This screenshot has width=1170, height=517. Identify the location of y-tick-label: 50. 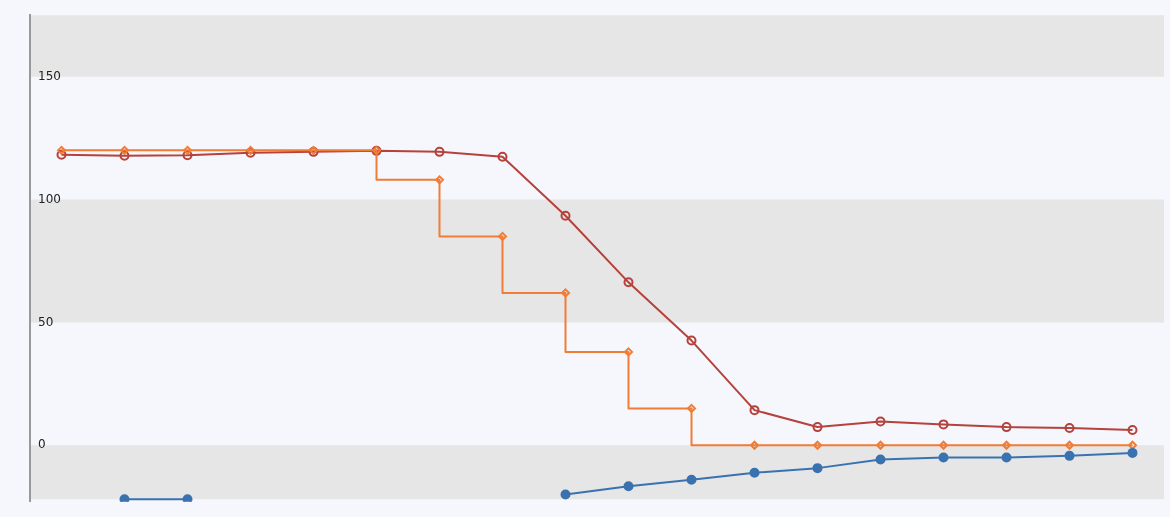
(46, 321).